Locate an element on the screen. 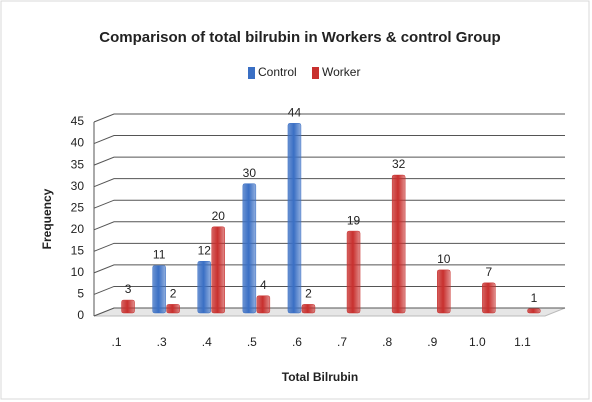  x-tick-label: .7 is located at coordinates (342, 342).